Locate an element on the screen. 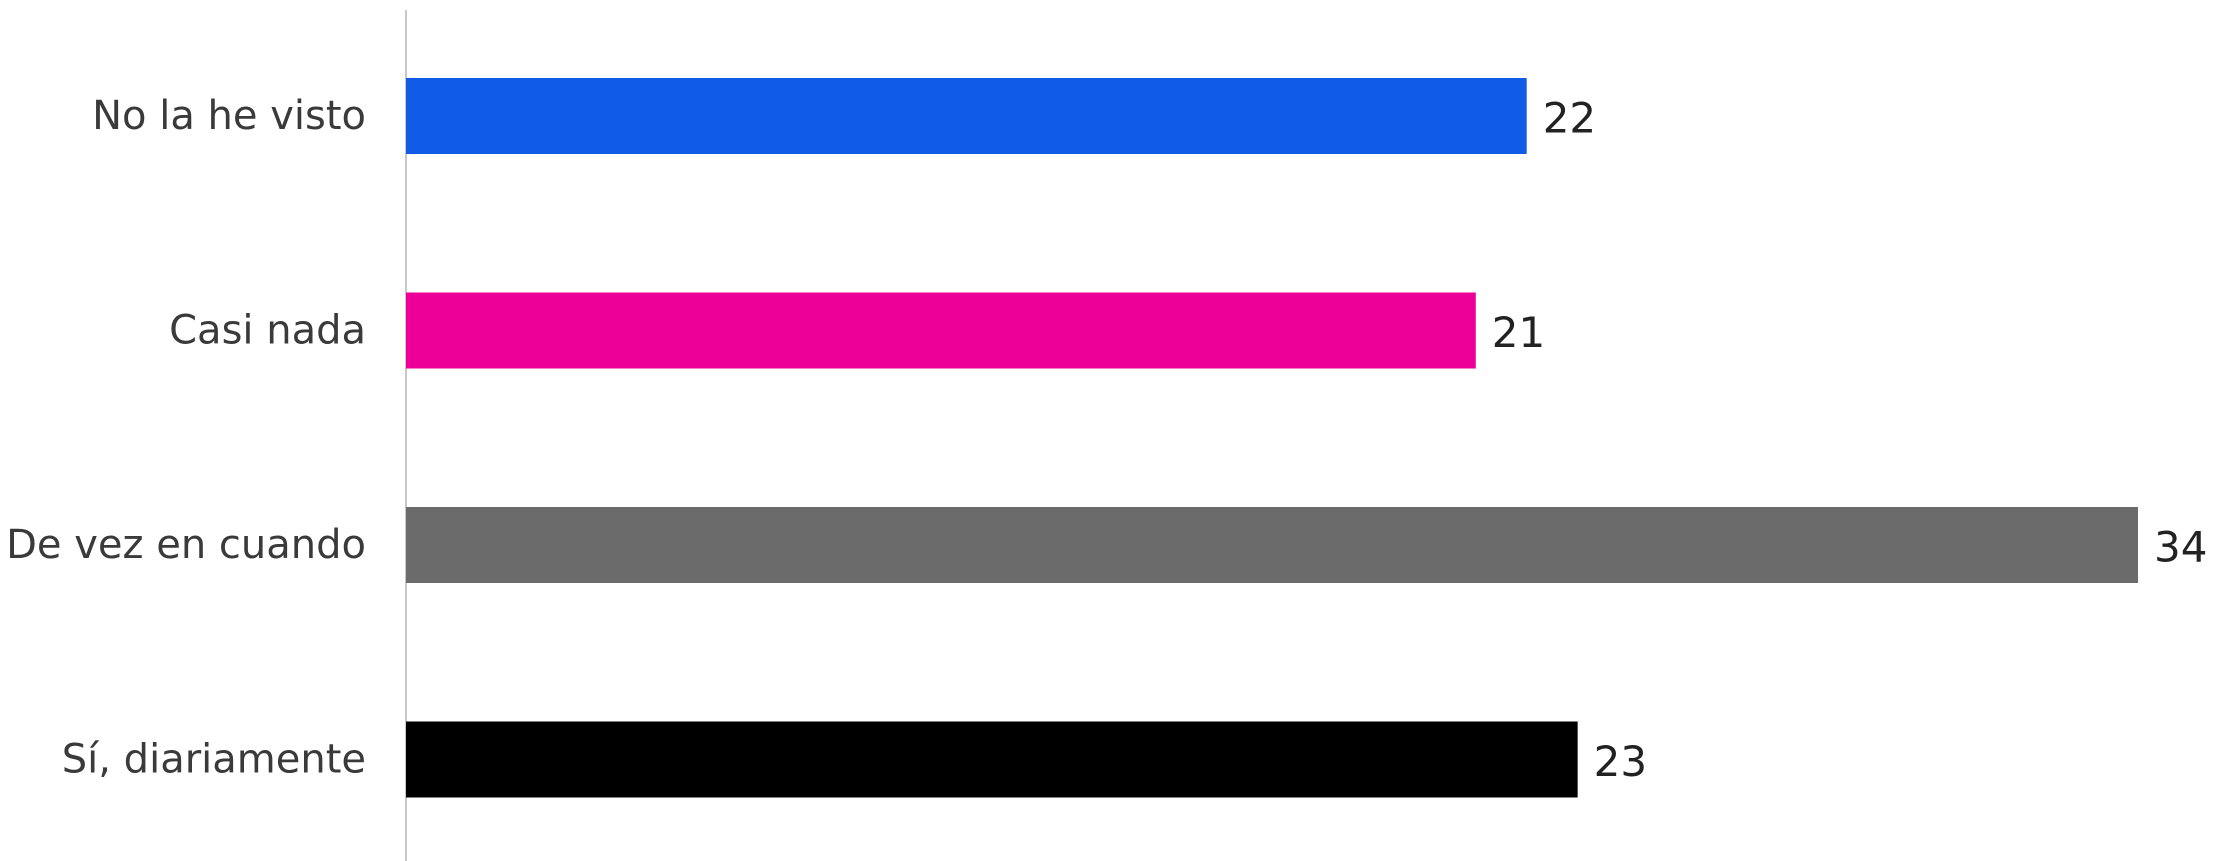 This screenshot has height=861, width=2220. data-label: 22 is located at coordinates (1569, 118).